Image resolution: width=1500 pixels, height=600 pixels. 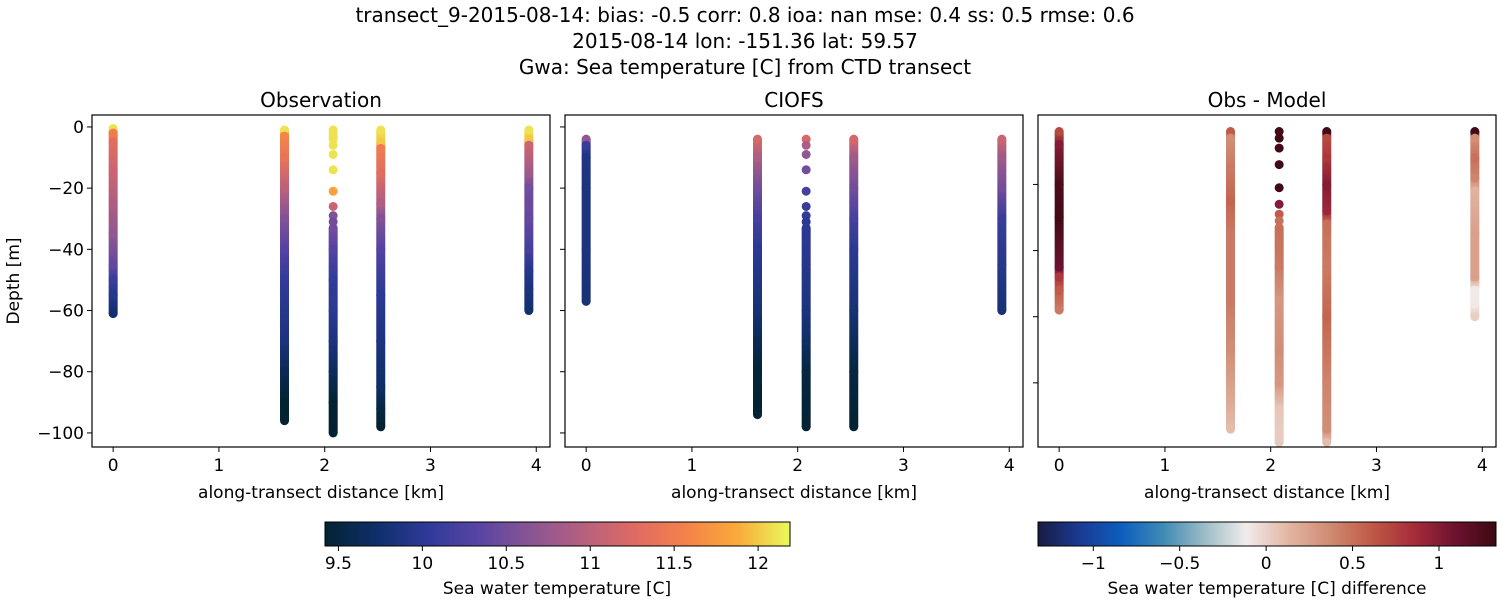 I want to click on colorbar-tick-label: 0.5, so click(x=1352, y=564).